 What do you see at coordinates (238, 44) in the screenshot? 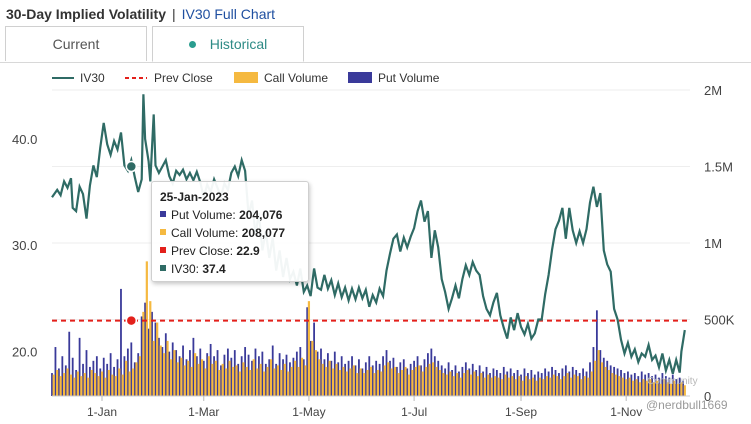
I see `tab-historical-label: Historical` at bounding box center [238, 44].